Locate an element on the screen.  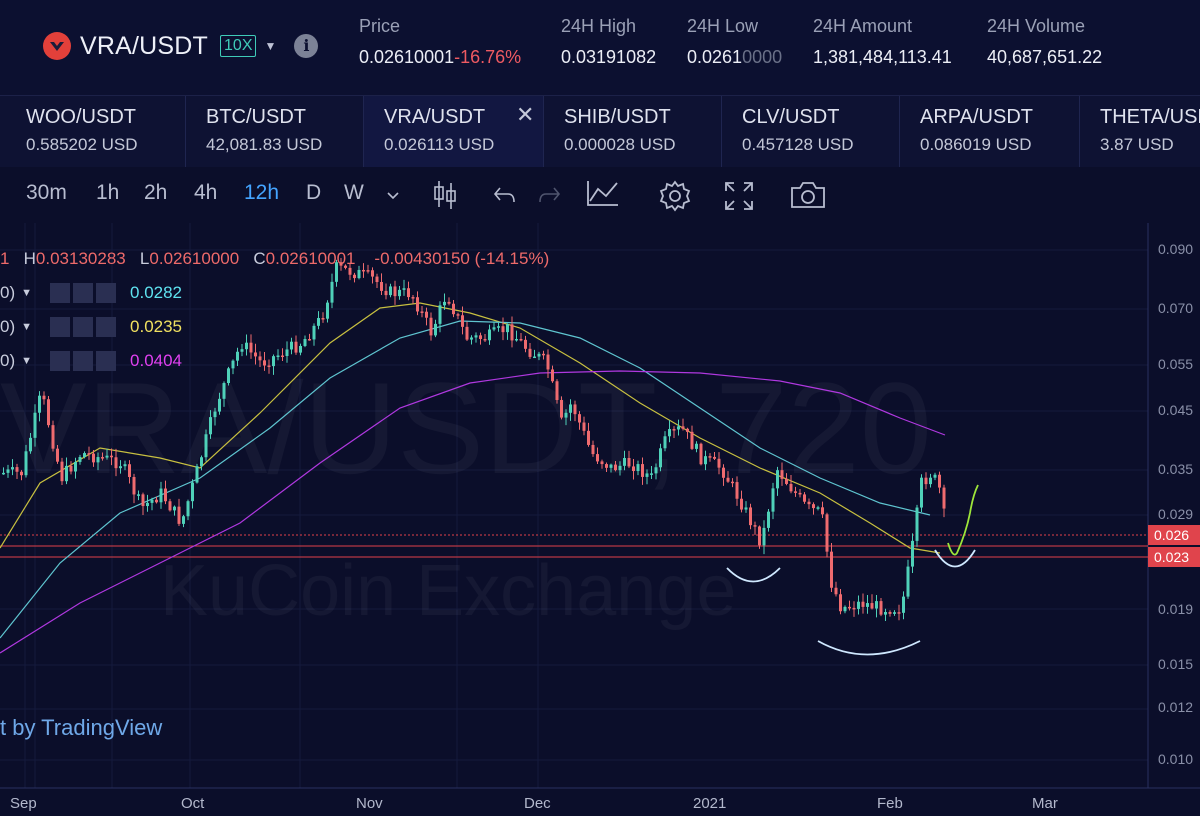
fullscreen-icon is located at coordinates (739, 196).